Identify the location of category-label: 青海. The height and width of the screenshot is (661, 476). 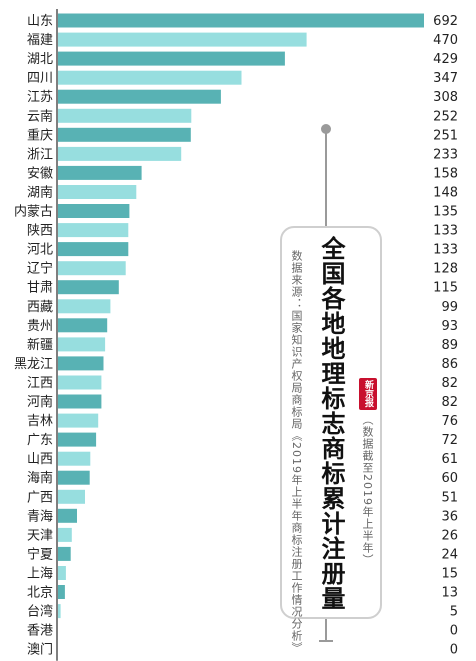
(40, 516).